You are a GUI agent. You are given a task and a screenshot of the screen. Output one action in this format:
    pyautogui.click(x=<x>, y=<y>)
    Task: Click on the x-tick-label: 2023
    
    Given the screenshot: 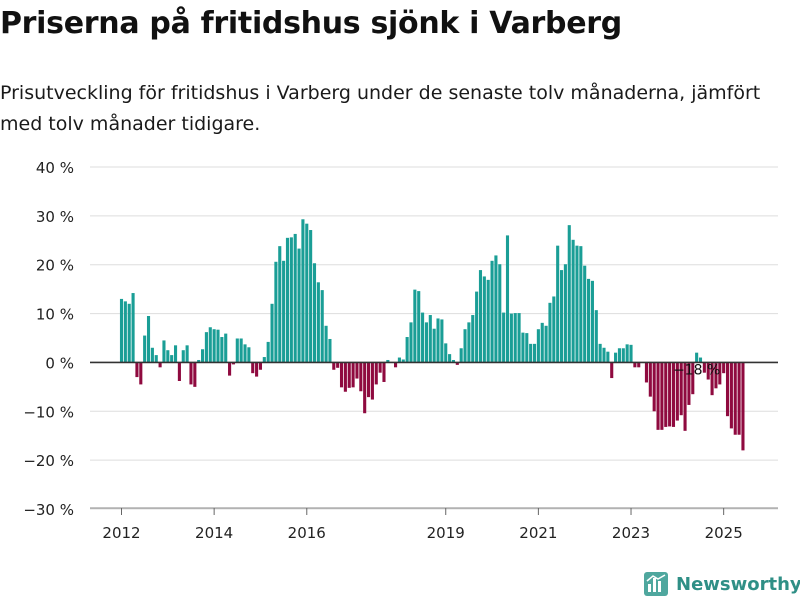 What is the action you would take?
    pyautogui.click(x=631, y=533)
    